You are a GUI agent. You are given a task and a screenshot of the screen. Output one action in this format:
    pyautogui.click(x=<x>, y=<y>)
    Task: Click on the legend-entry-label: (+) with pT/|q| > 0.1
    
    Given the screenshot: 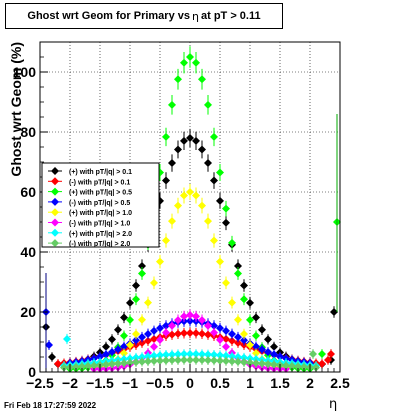 What is the action you would take?
    pyautogui.click(x=100, y=172)
    